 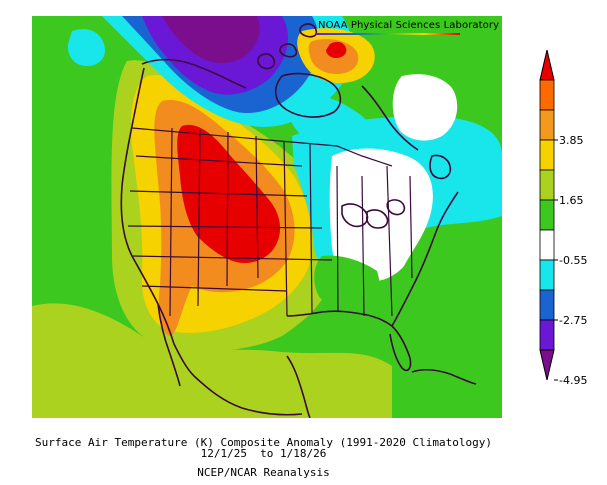 What do you see at coordinates (211, 40) in the screenshot?
I see `field-purple-dark-northwest` at bounding box center [211, 40].